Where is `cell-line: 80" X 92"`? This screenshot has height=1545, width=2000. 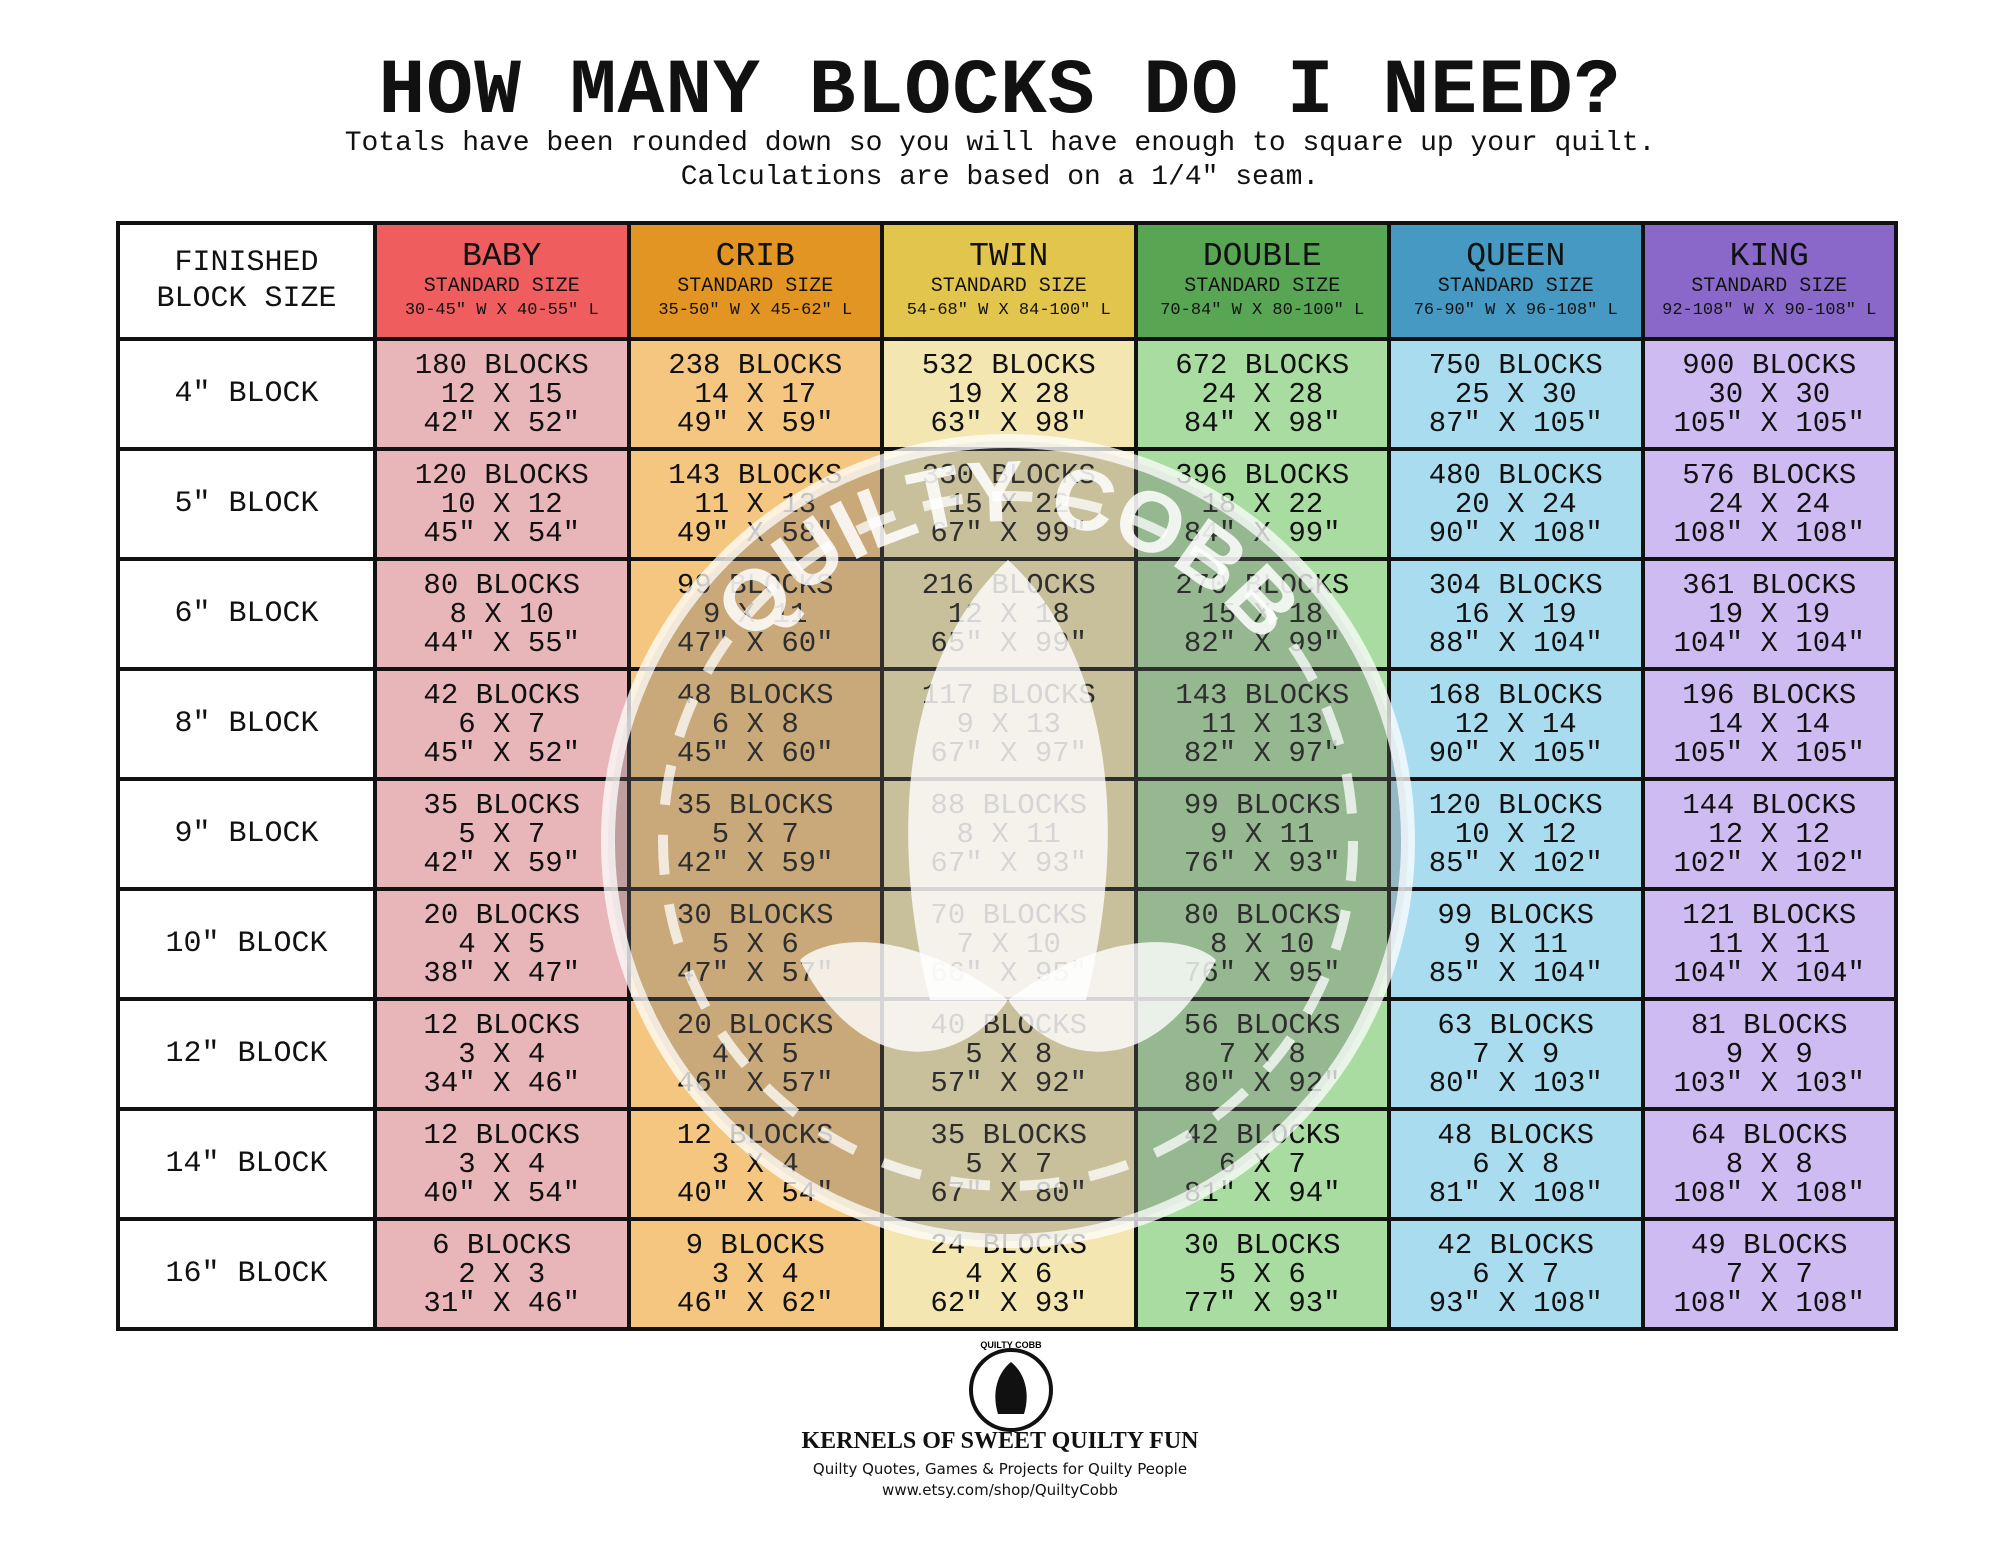
cell-line: 80" X 92" is located at coordinates (1262, 1083).